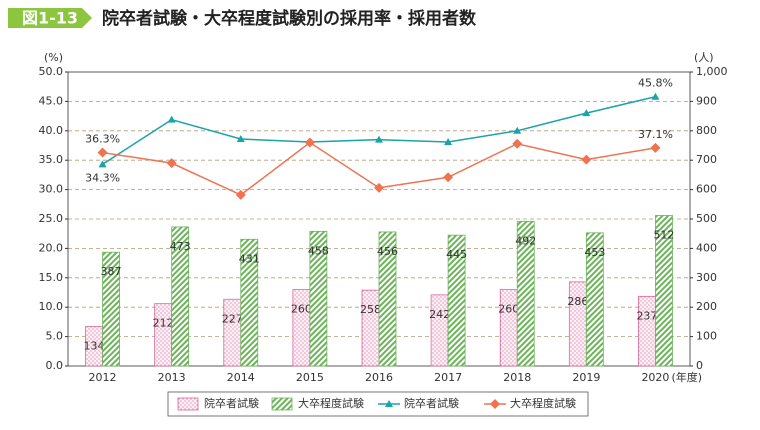  Describe the element at coordinates (51, 306) in the screenshot. I see `y-tick-label: 10.0` at that location.